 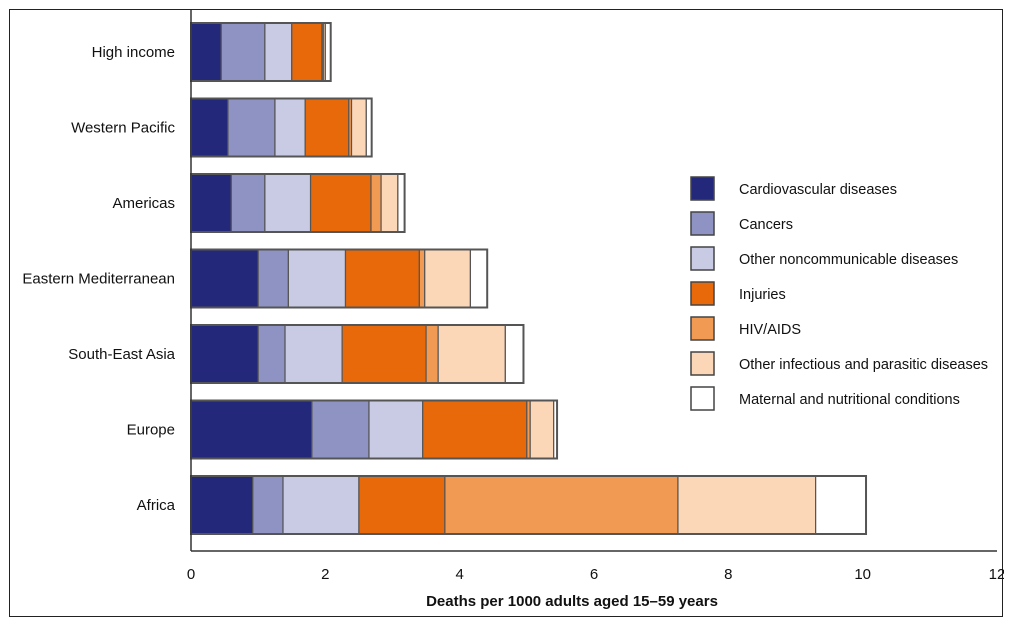 What do you see at coordinates (747, 505) in the screenshot?
I see `bar-segment-africa-other-infectious-and-parasitic-diseases` at bounding box center [747, 505].